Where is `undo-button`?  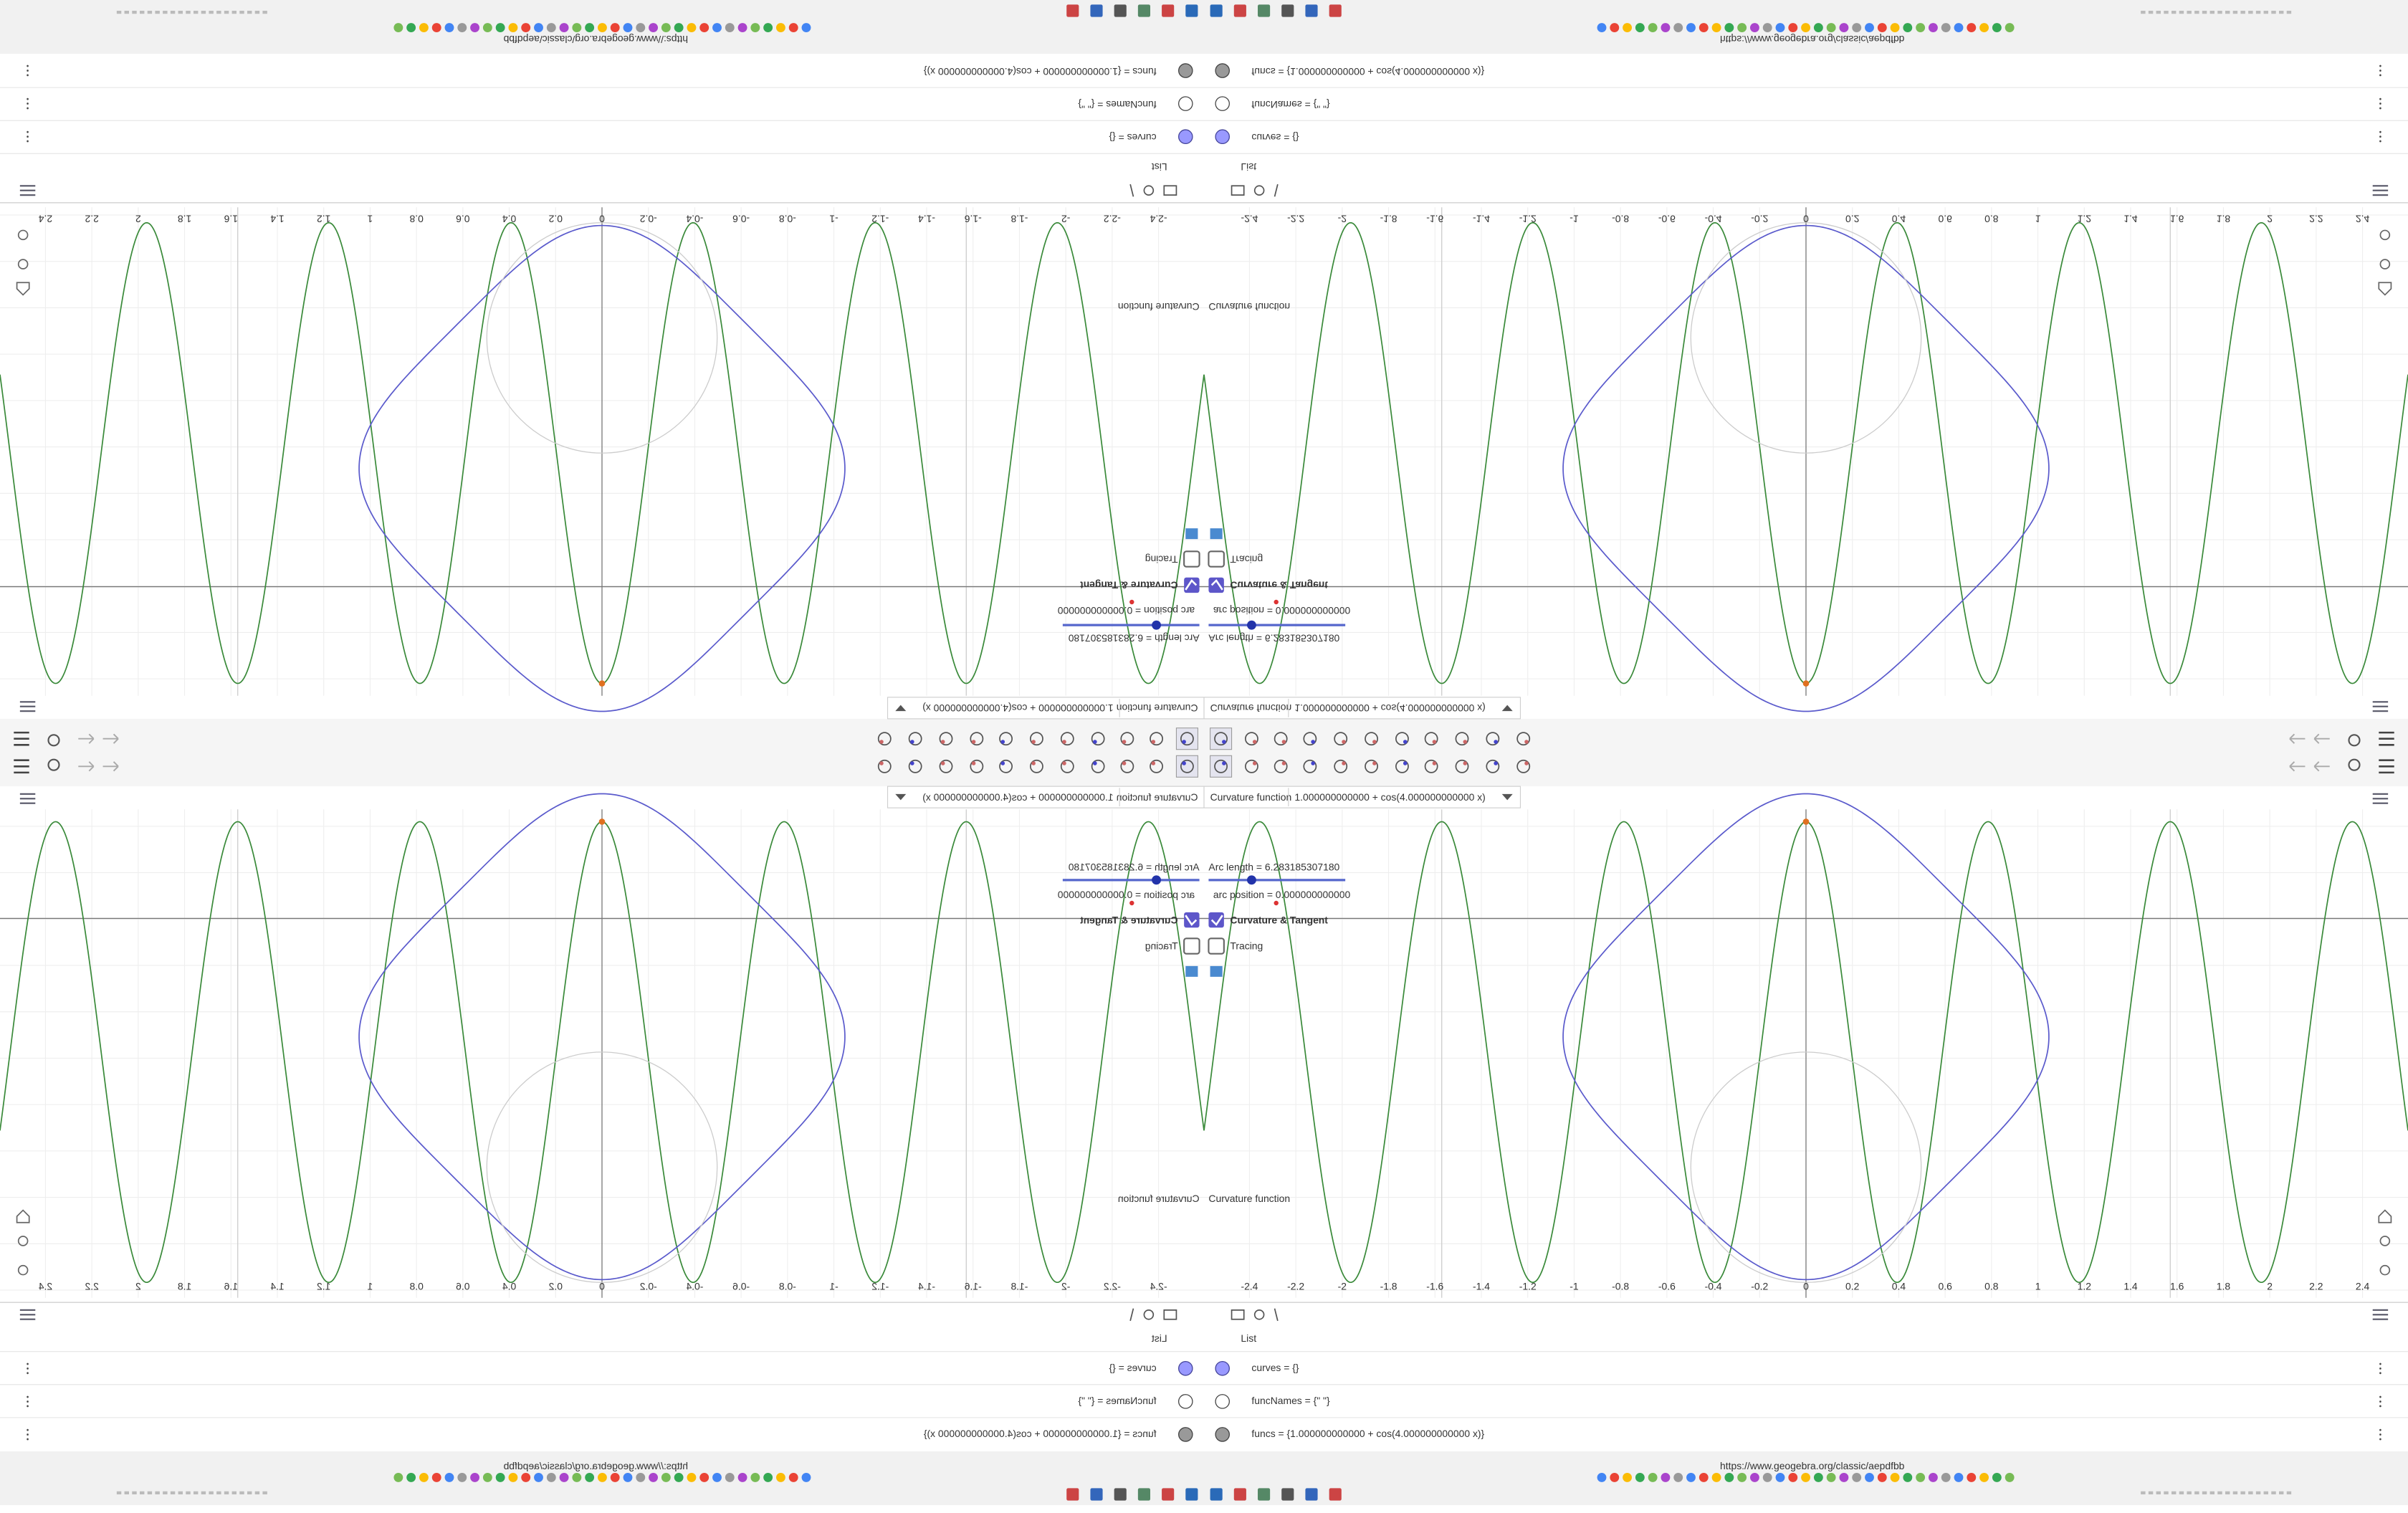 undo-button is located at coordinates (111, 738).